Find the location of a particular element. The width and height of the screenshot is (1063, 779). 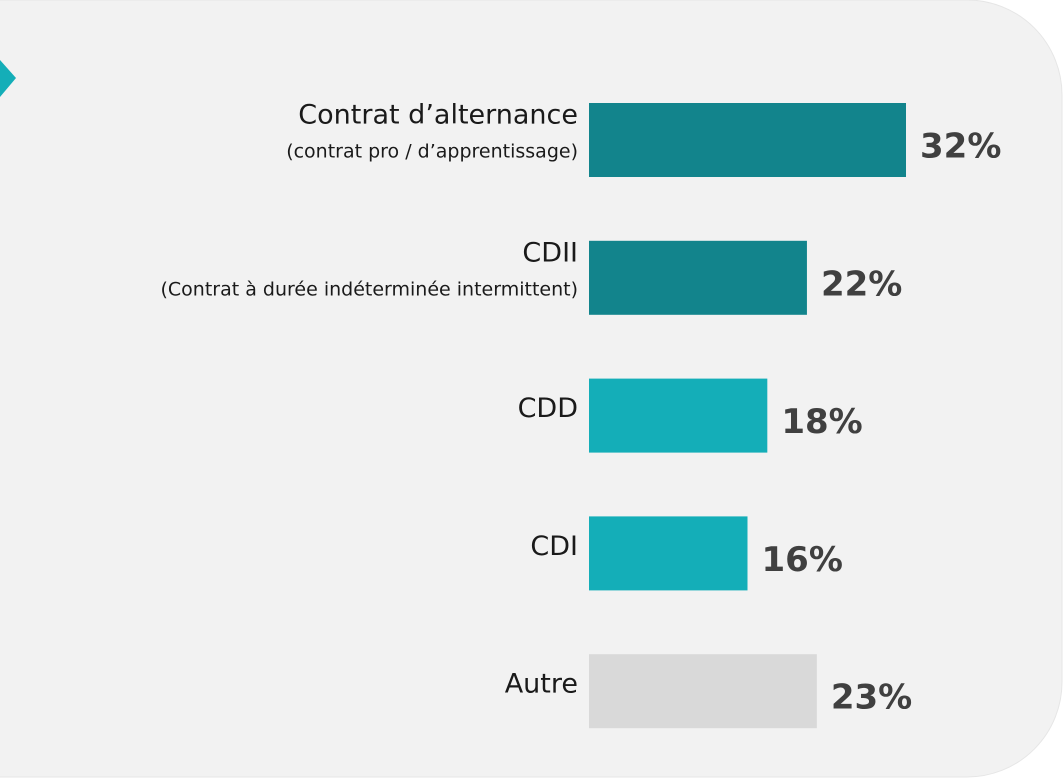

value-label: 23% is located at coordinates (871, 698).